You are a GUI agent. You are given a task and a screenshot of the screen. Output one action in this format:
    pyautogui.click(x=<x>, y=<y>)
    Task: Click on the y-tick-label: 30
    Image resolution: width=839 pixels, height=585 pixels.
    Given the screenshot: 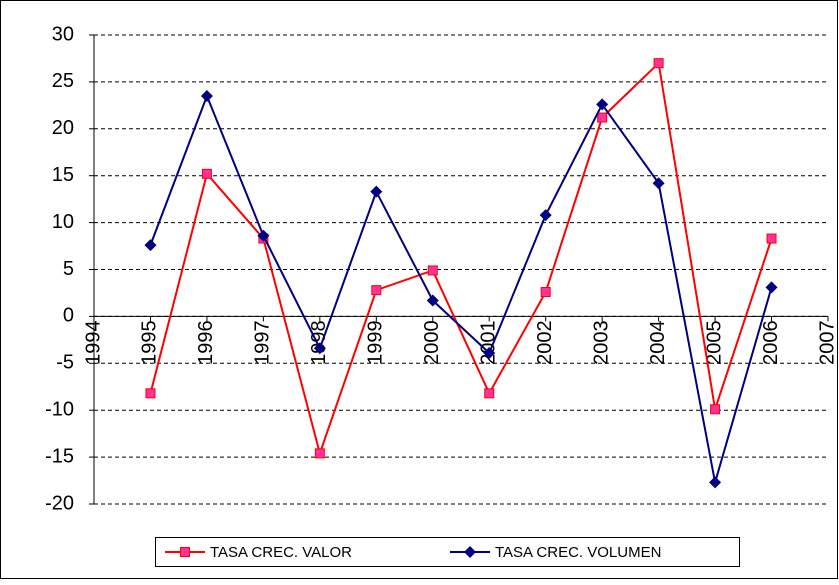 What is the action you would take?
    pyautogui.click(x=63, y=34)
    